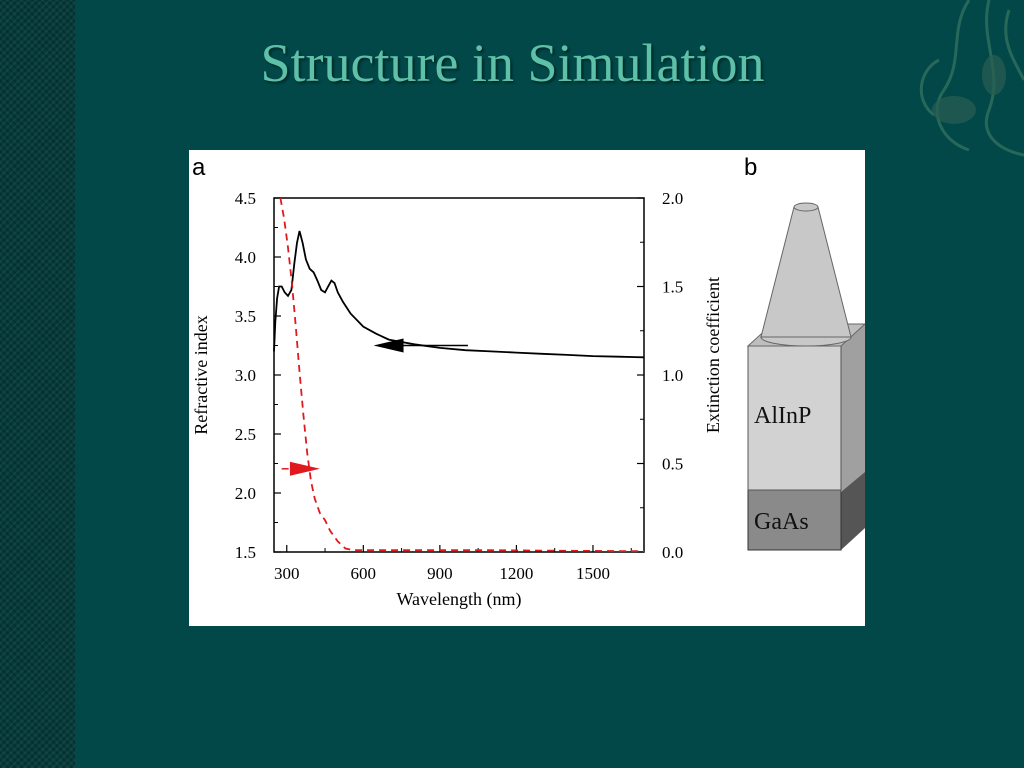  I want to click on nanostructure-diagram: AlInP GaAs, so click(806, 376).